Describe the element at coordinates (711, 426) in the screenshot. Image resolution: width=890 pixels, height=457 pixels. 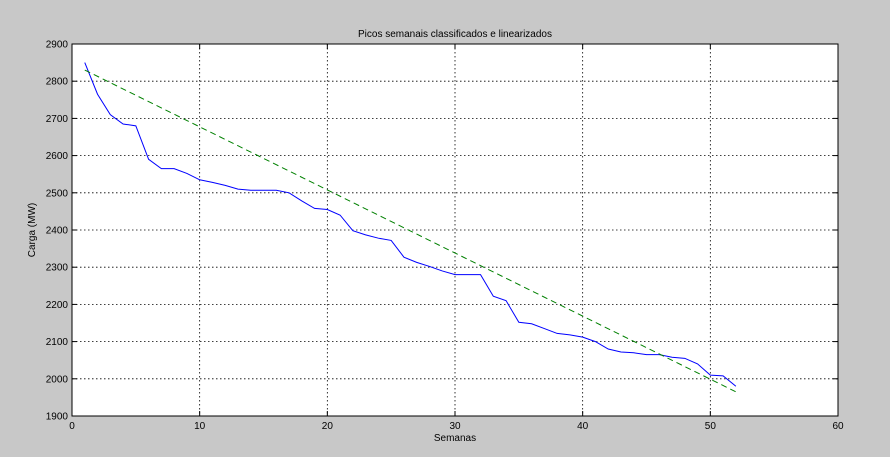
I see `x-tick-label: 50` at that location.